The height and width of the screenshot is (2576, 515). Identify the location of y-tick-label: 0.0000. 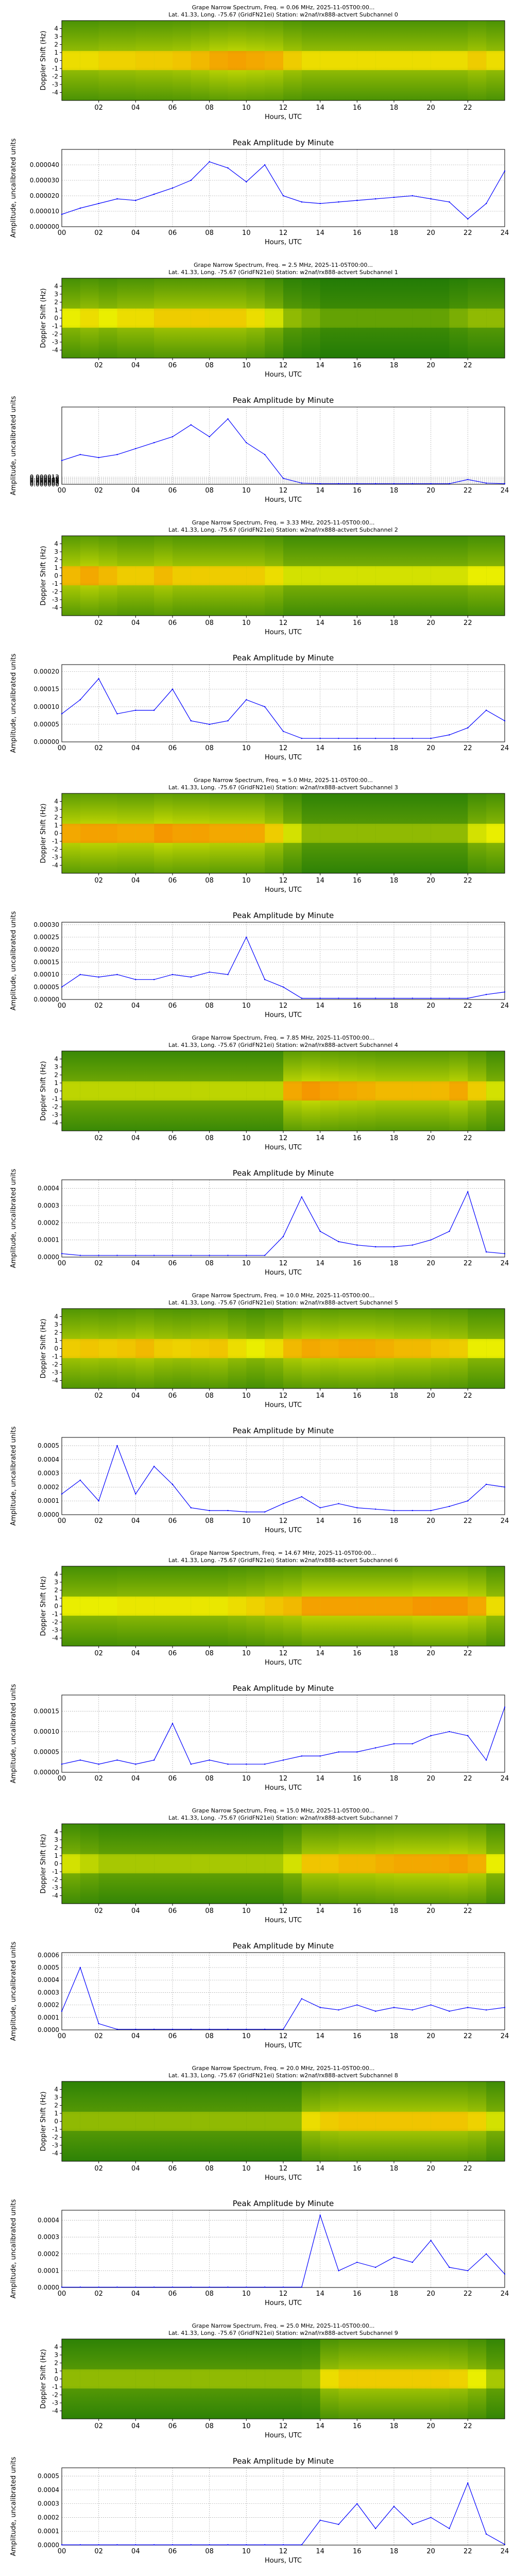
(48, 2029).